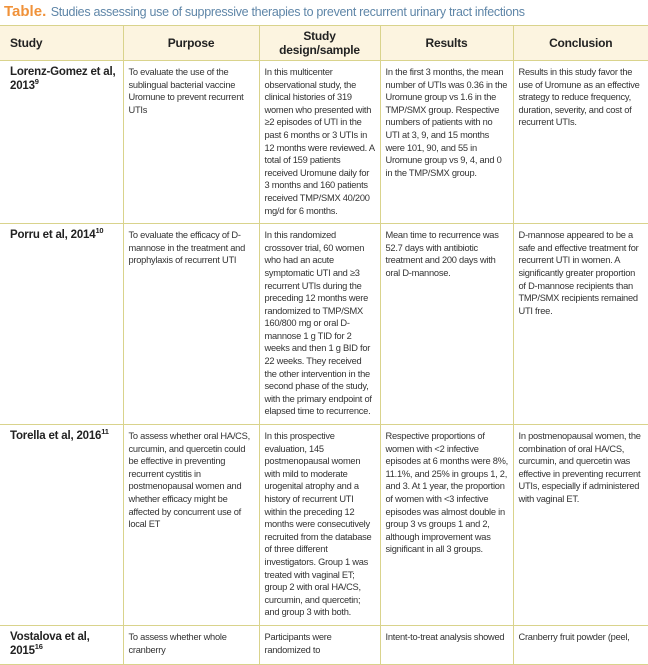  Describe the element at coordinates (61, 43) in the screenshot. I see `column-header-study: Study` at that location.